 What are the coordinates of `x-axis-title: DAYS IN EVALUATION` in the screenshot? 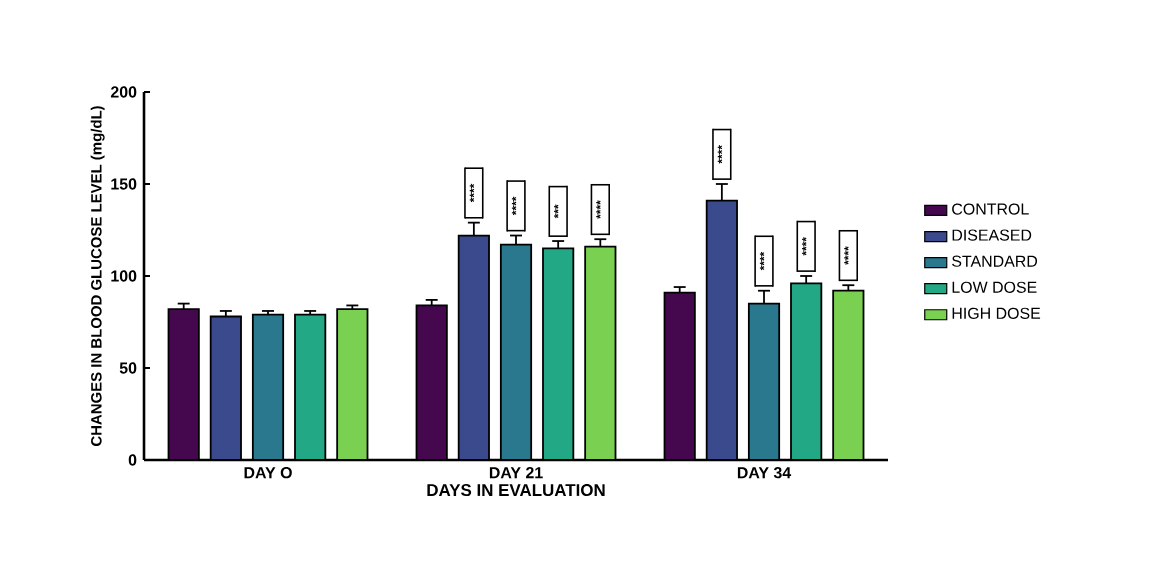 It's located at (516, 490).